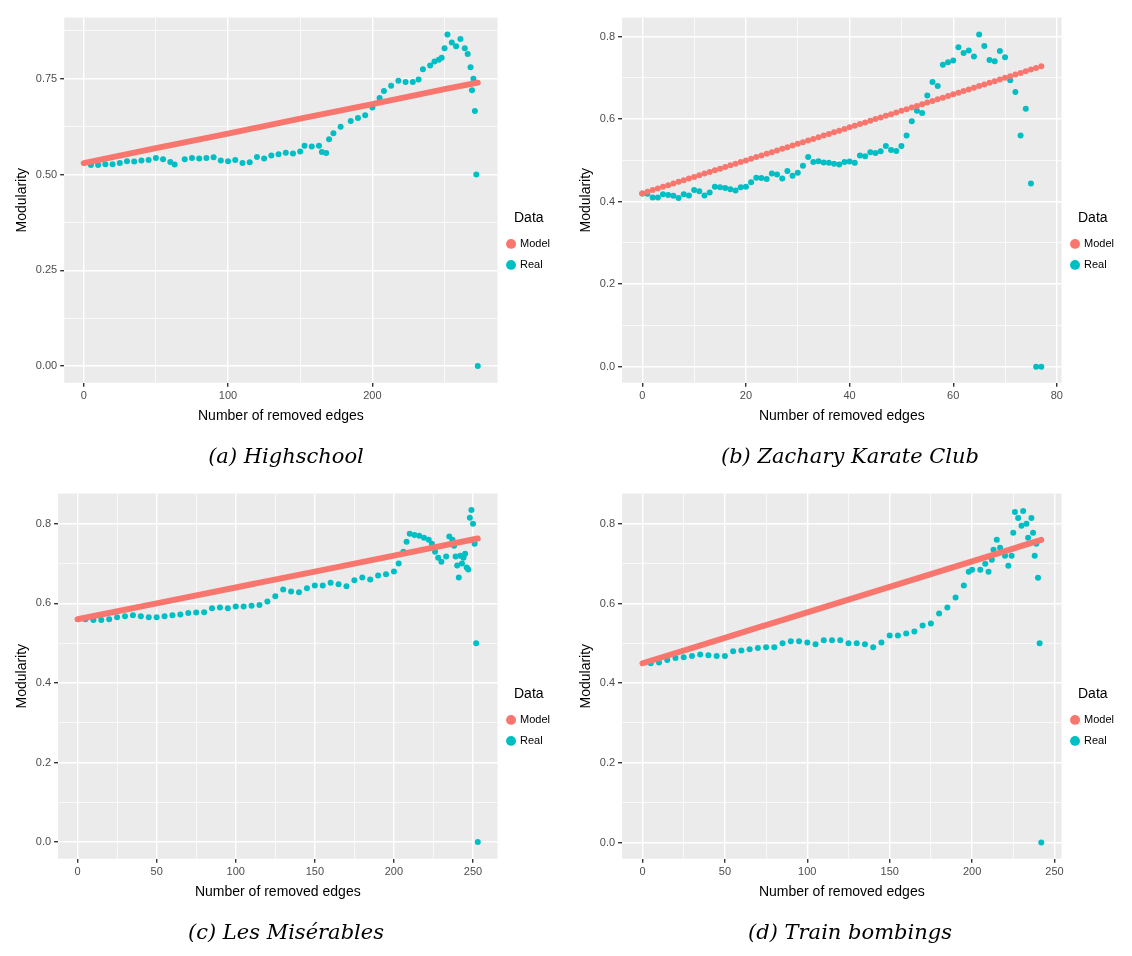 This screenshot has height=956, width=1132. Describe the element at coordinates (46, 364) in the screenshot. I see `y-tick-label: 0.00` at that location.